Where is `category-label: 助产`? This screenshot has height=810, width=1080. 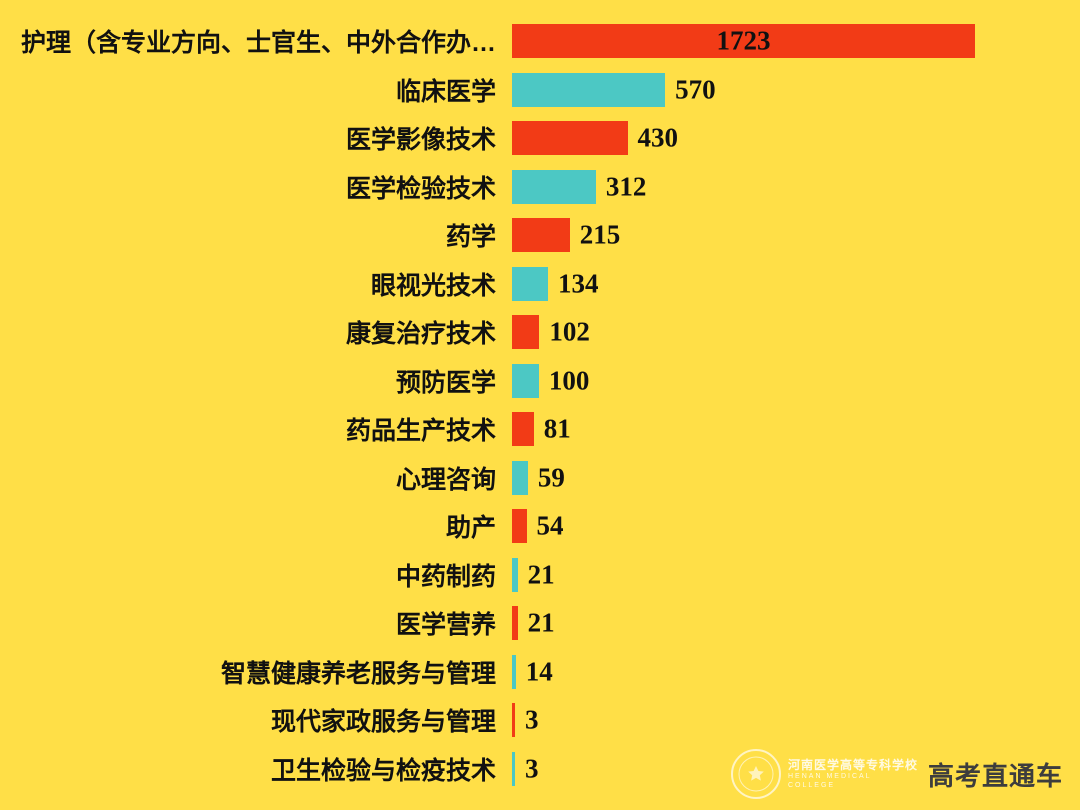
category-label: 助产 is located at coordinates (470, 528).